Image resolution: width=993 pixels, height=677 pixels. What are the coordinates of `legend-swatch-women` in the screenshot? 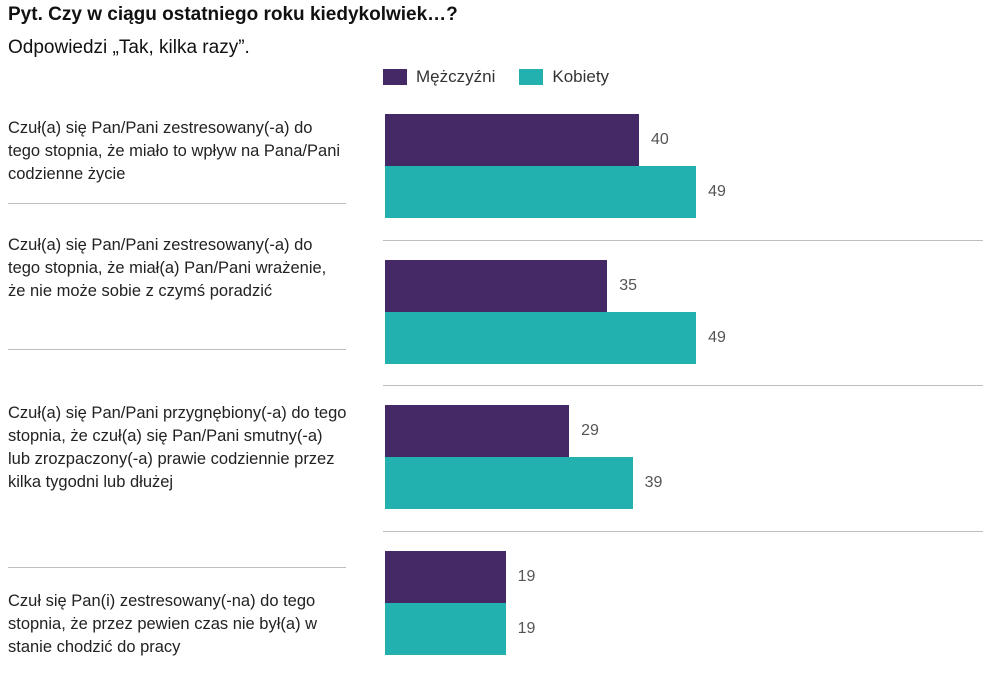 It's located at (531, 77).